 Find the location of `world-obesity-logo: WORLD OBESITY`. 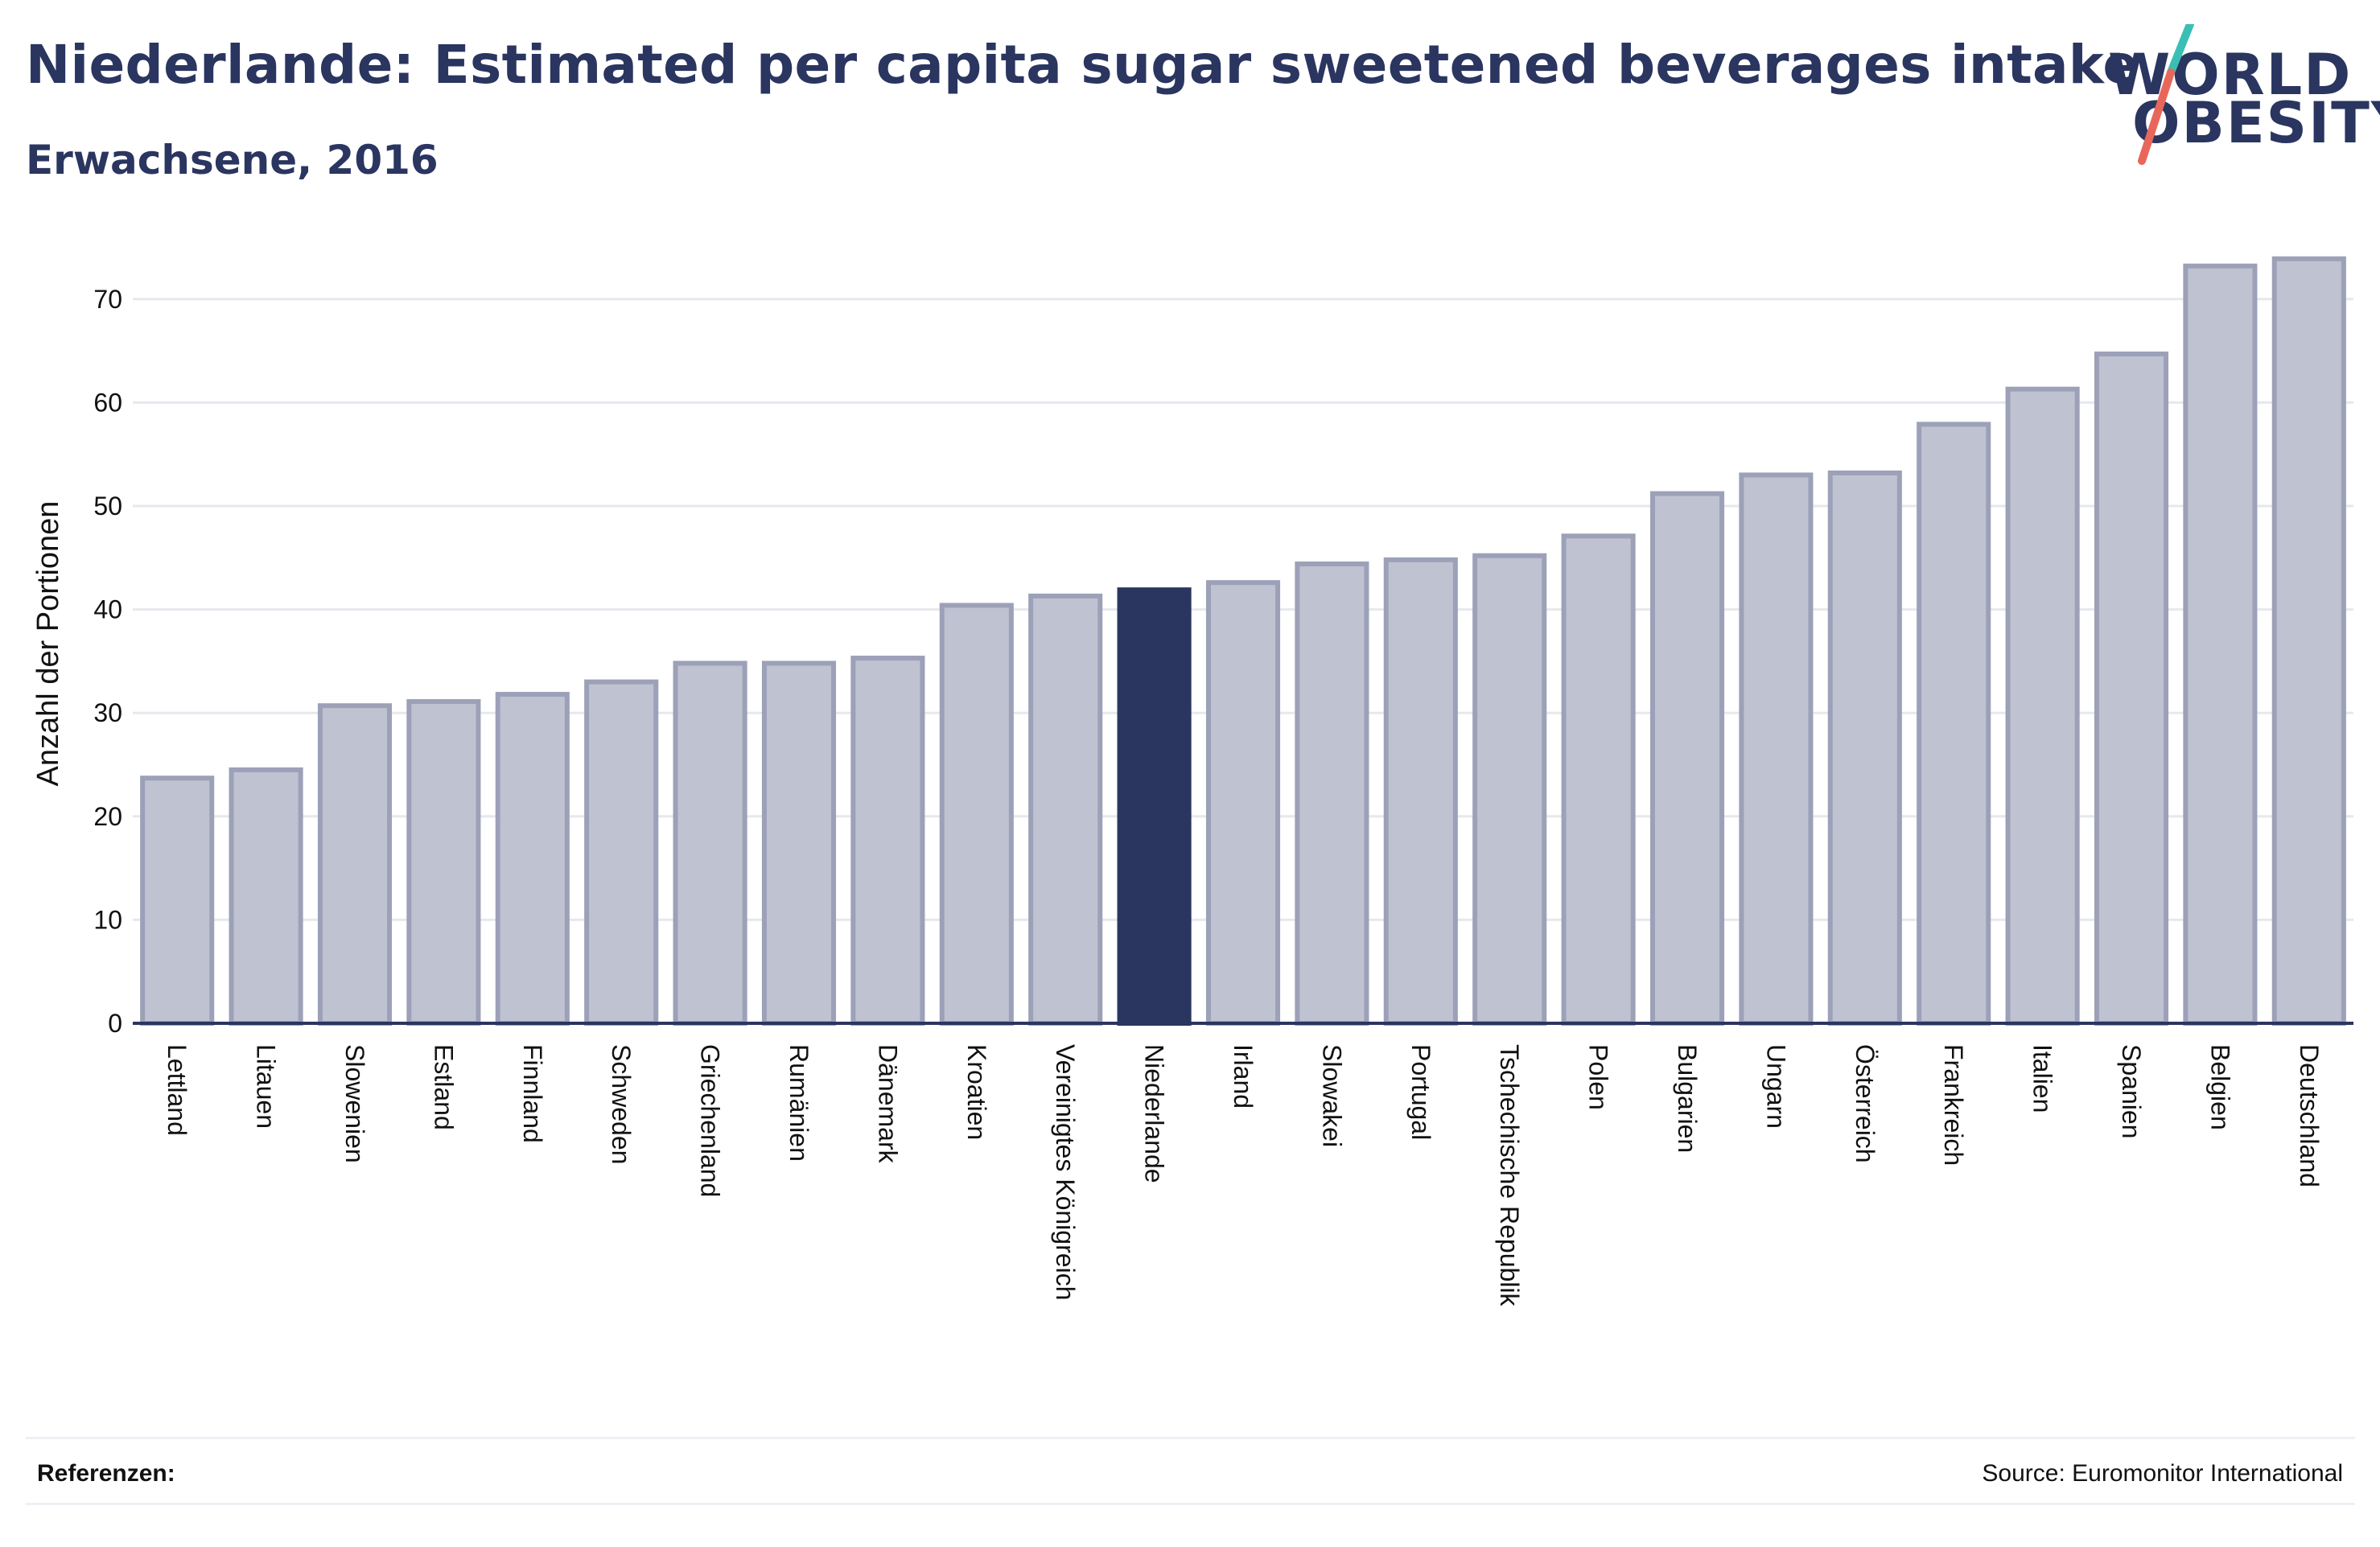

world-obesity-logo: WORLD OBESITY is located at coordinates (2240, 96).